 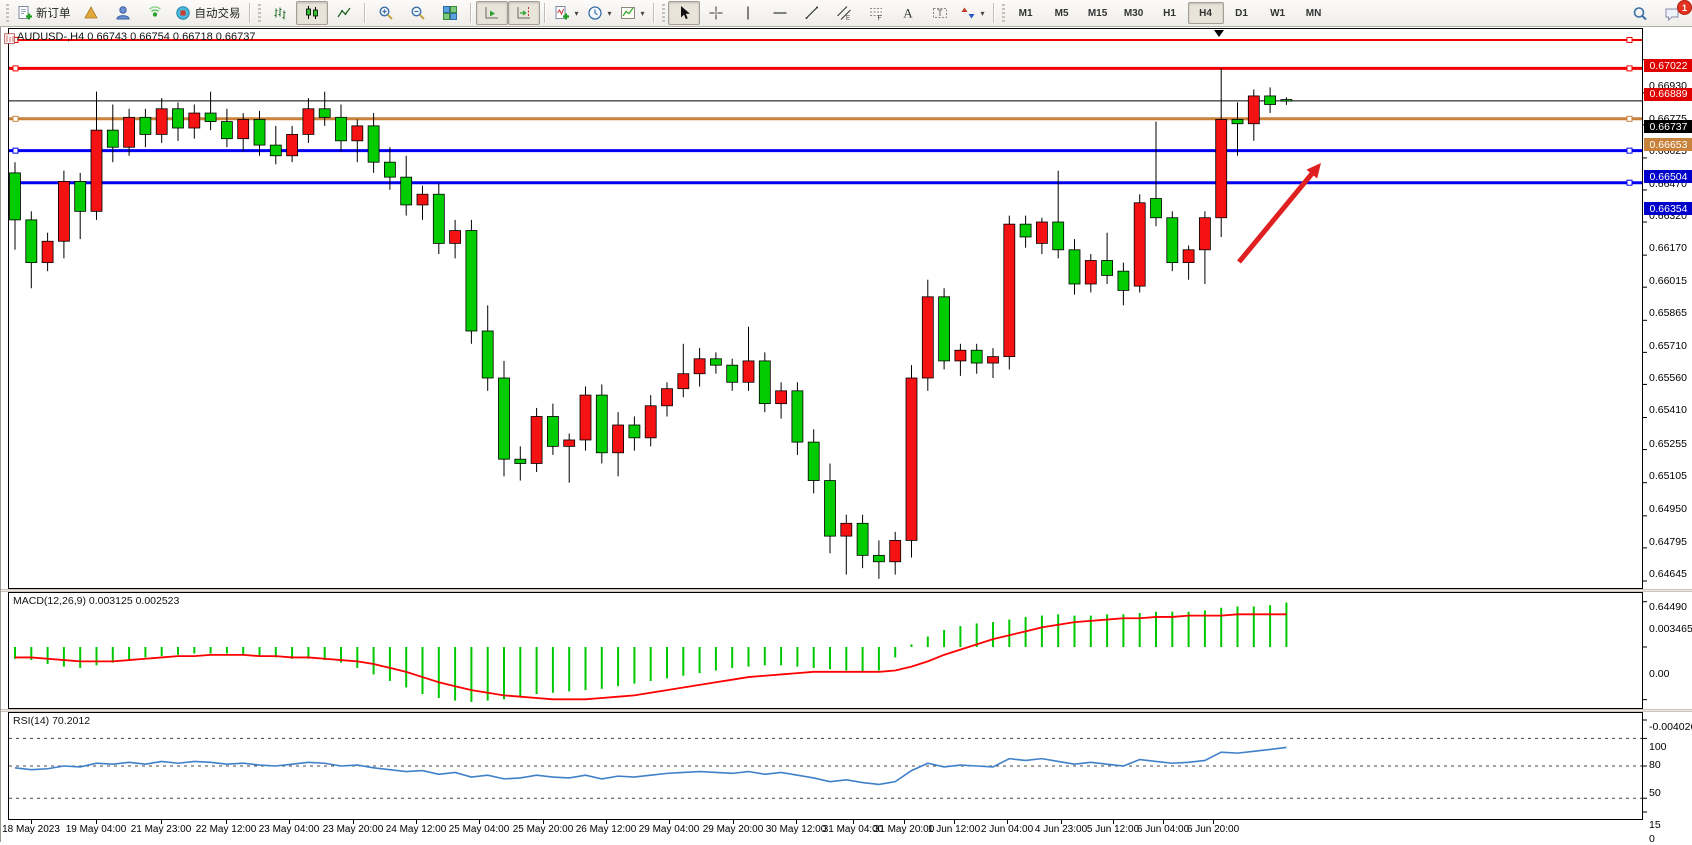 I want to click on timeframe-d1-button: D1, so click(x=1241, y=13).